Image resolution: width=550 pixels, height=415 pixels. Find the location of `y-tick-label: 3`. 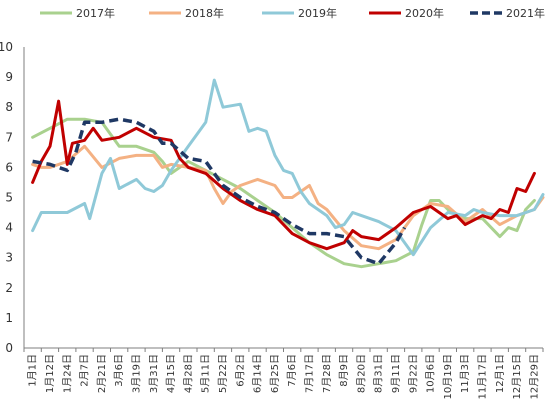

y-tick-label: 3 is located at coordinates (9, 258).